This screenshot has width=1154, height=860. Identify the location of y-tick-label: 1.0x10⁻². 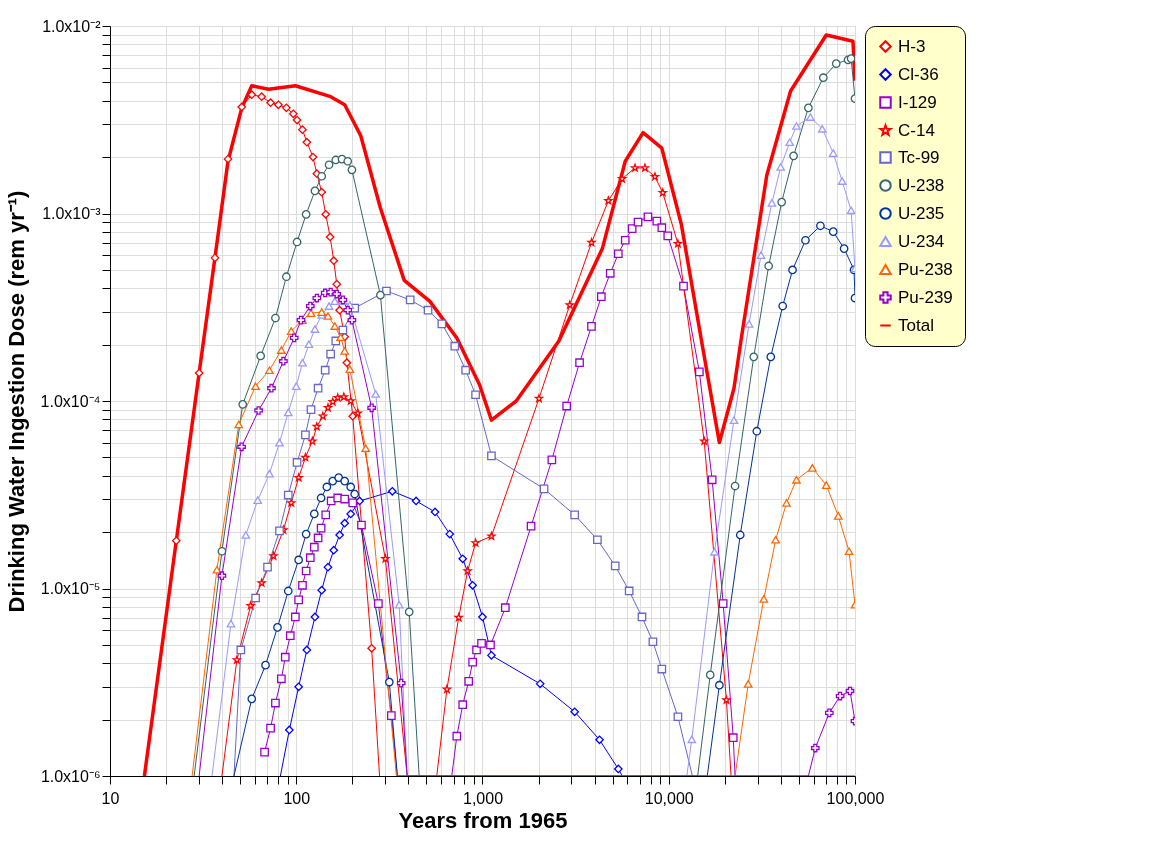
(72, 26).